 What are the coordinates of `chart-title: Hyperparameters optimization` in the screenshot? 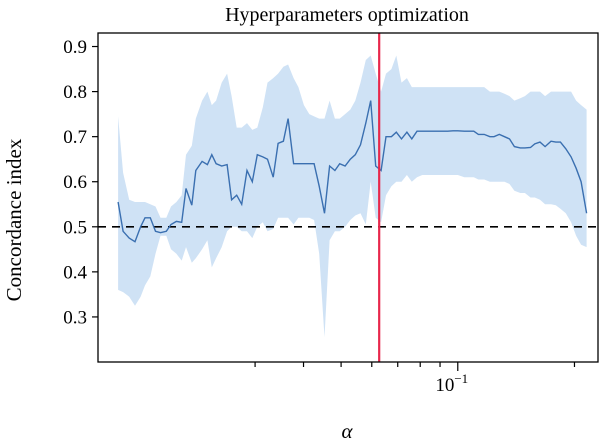 It's located at (347, 15).